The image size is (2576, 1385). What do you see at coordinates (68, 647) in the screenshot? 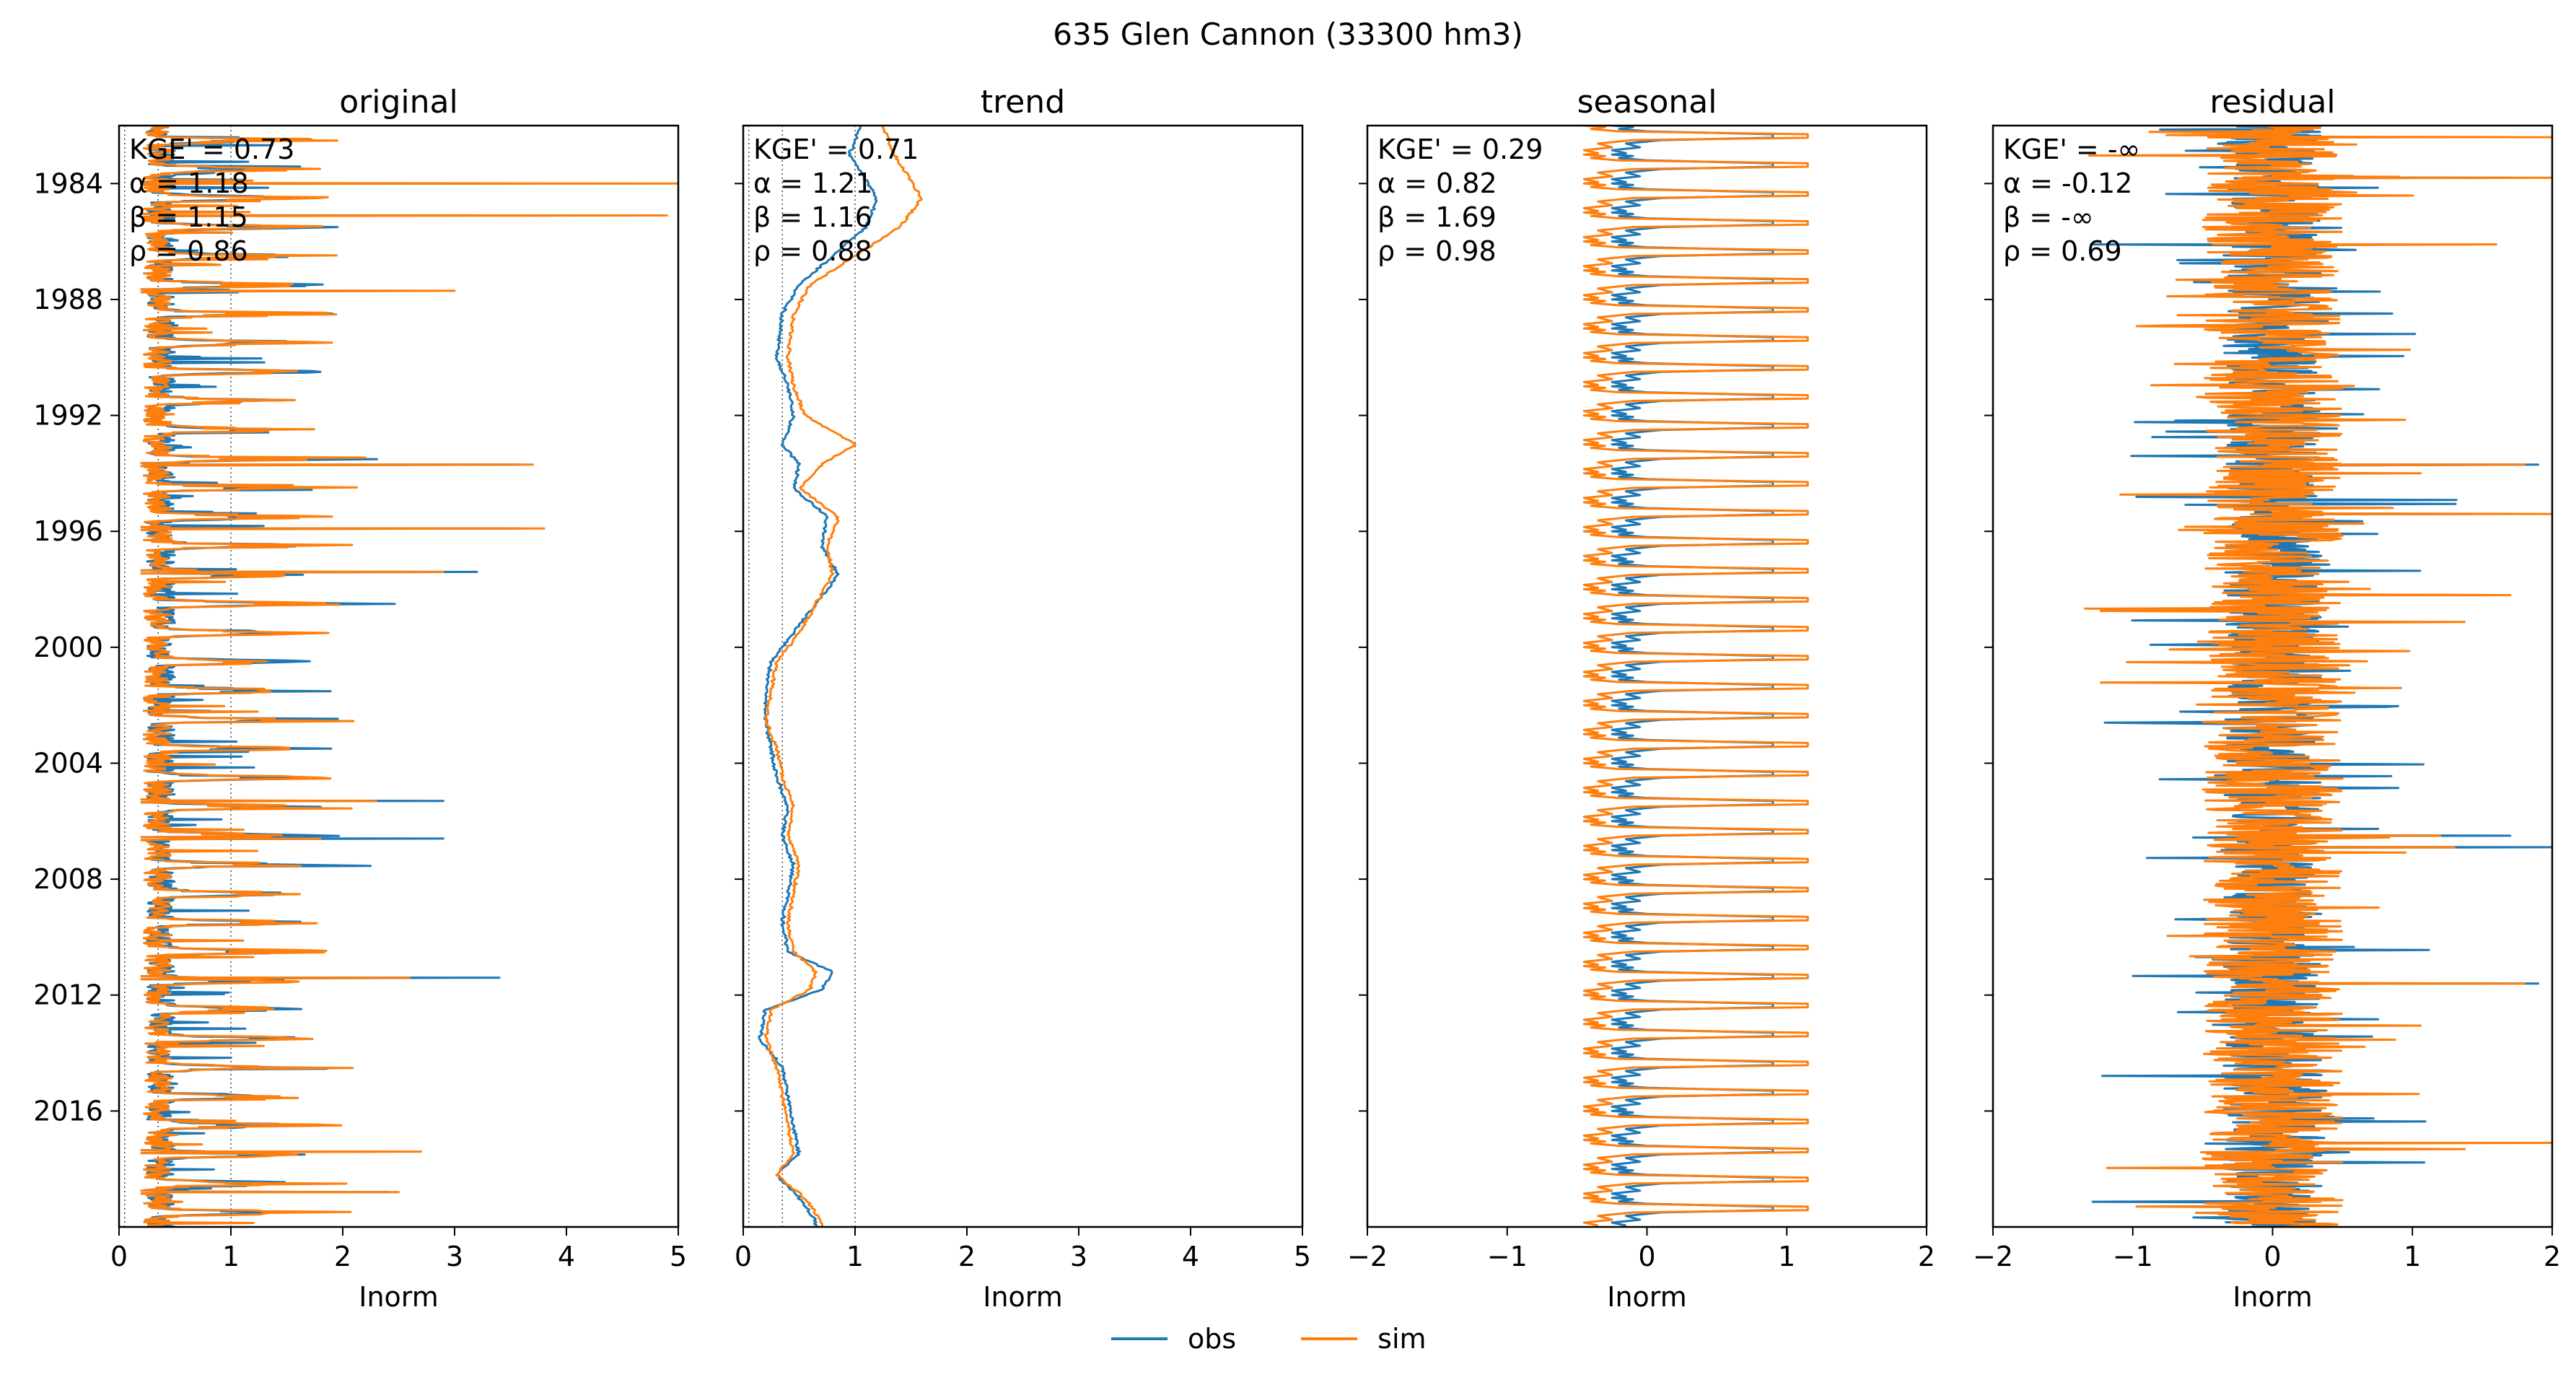
I see `y-tick-label: 2000` at bounding box center [68, 647].